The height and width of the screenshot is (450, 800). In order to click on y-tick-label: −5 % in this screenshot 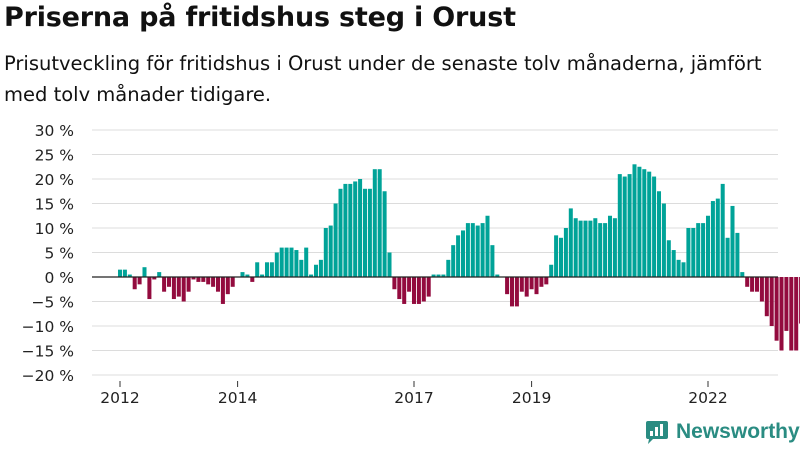, I will do `click(52, 303)`.